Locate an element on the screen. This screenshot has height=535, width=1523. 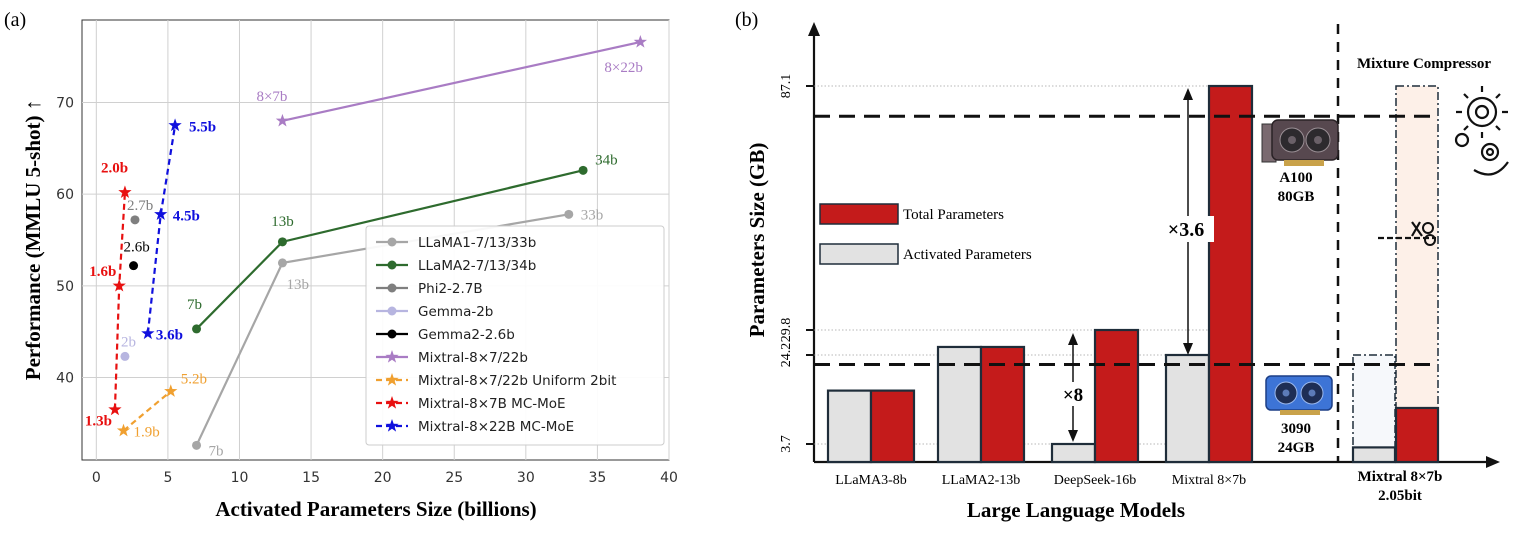
x-tick-label: 40 is located at coordinates (669, 478).